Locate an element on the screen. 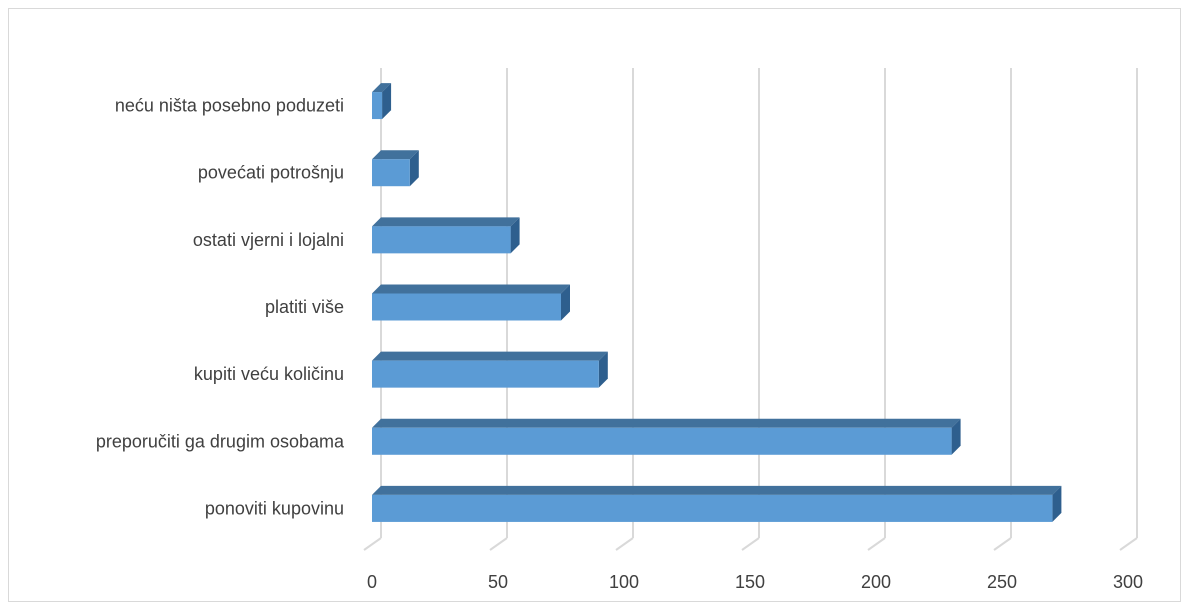 The image size is (1191, 610). category-label: platiti više is located at coordinates (304, 307).